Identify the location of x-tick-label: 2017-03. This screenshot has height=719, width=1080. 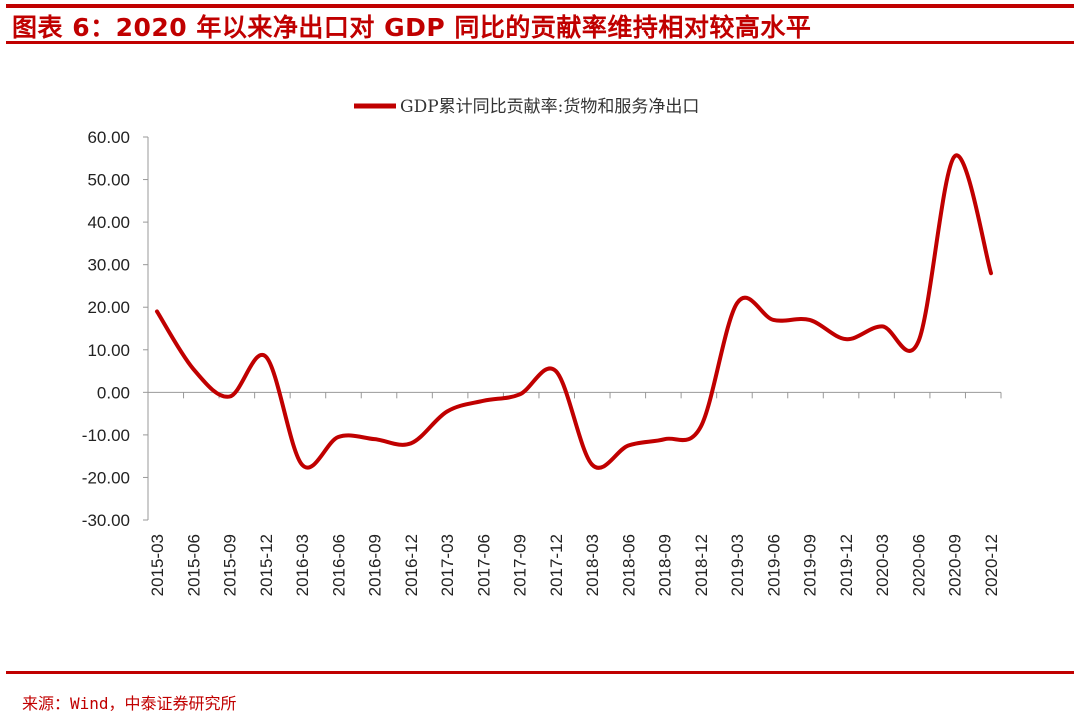
(447, 565).